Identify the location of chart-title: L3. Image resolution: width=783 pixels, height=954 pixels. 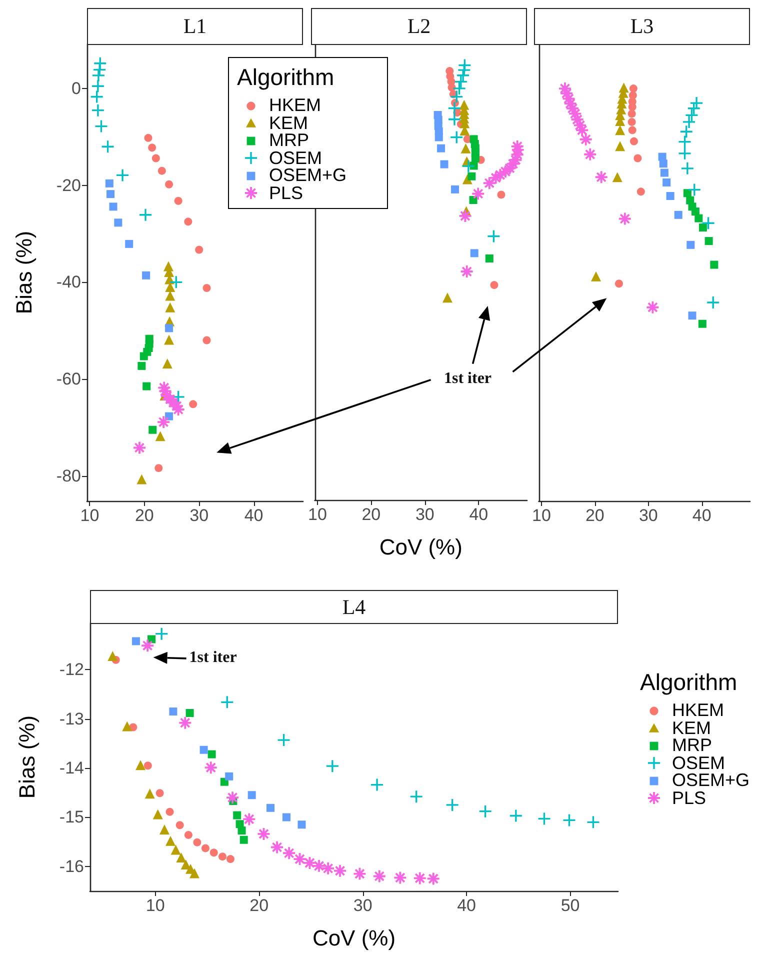
(642, 26).